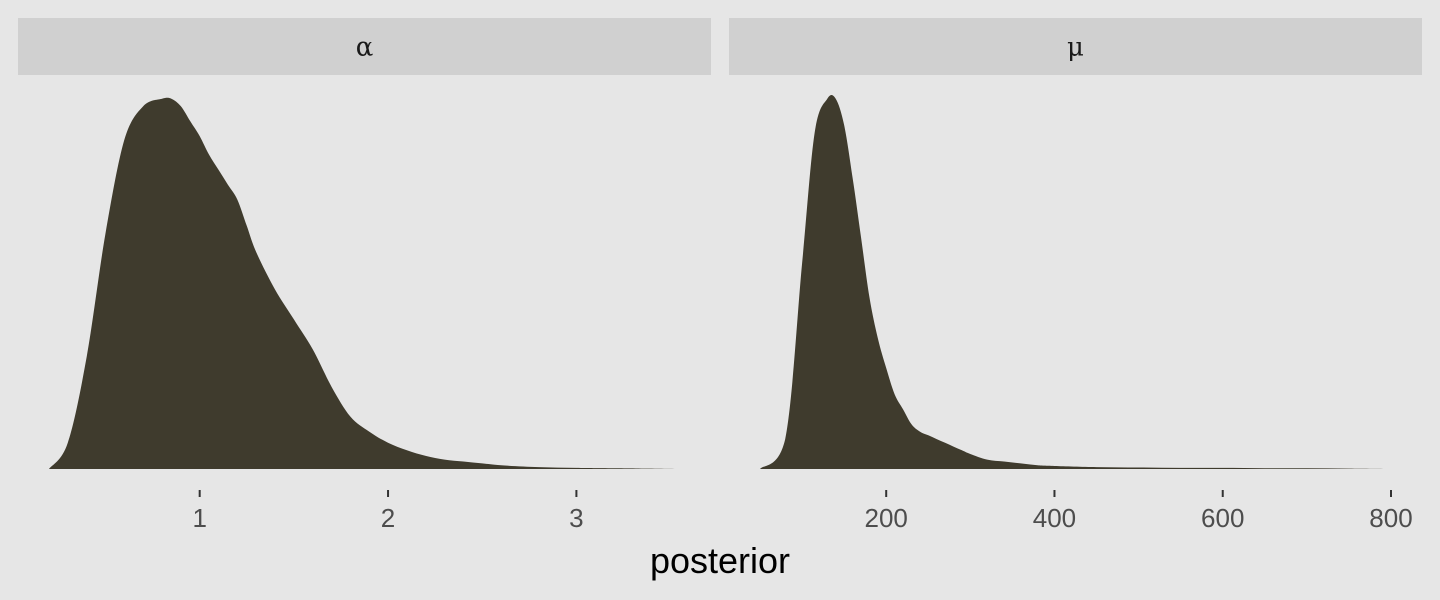 Image resolution: width=1440 pixels, height=600 pixels. What do you see at coordinates (886, 518) in the screenshot?
I see `x-tick-label-mu-200: 200` at bounding box center [886, 518].